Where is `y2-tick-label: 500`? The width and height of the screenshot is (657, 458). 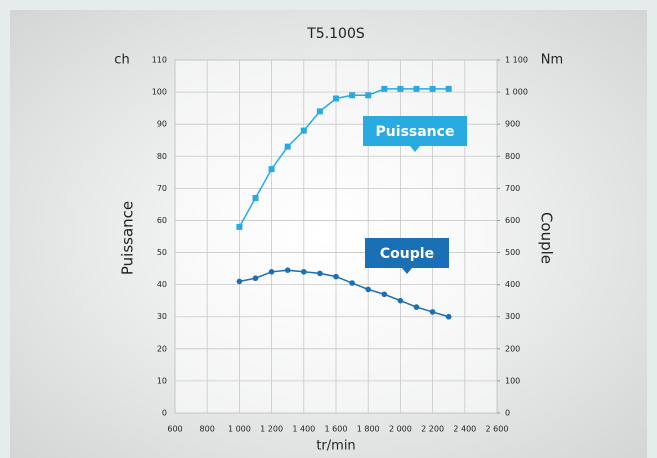
y2-tick-label: 500 is located at coordinates (512, 252).